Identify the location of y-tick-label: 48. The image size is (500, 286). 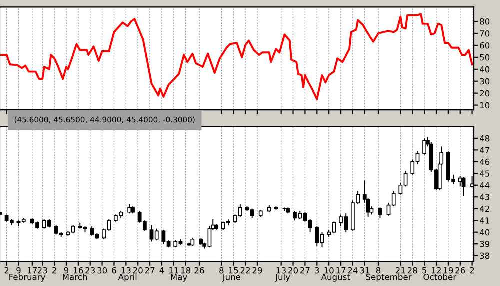
(485, 138).